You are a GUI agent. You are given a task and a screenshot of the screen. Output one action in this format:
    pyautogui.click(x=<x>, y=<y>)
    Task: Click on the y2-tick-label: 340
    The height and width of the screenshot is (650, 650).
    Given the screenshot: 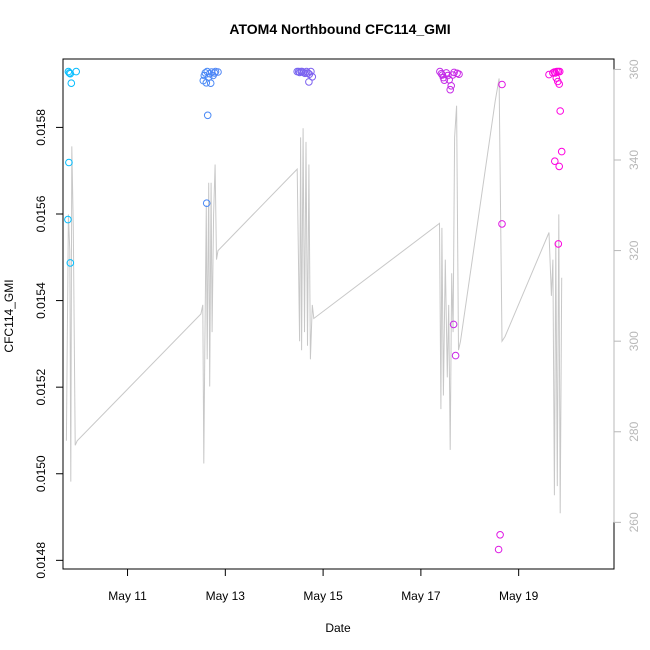 What is the action you would take?
    pyautogui.click(x=634, y=160)
    